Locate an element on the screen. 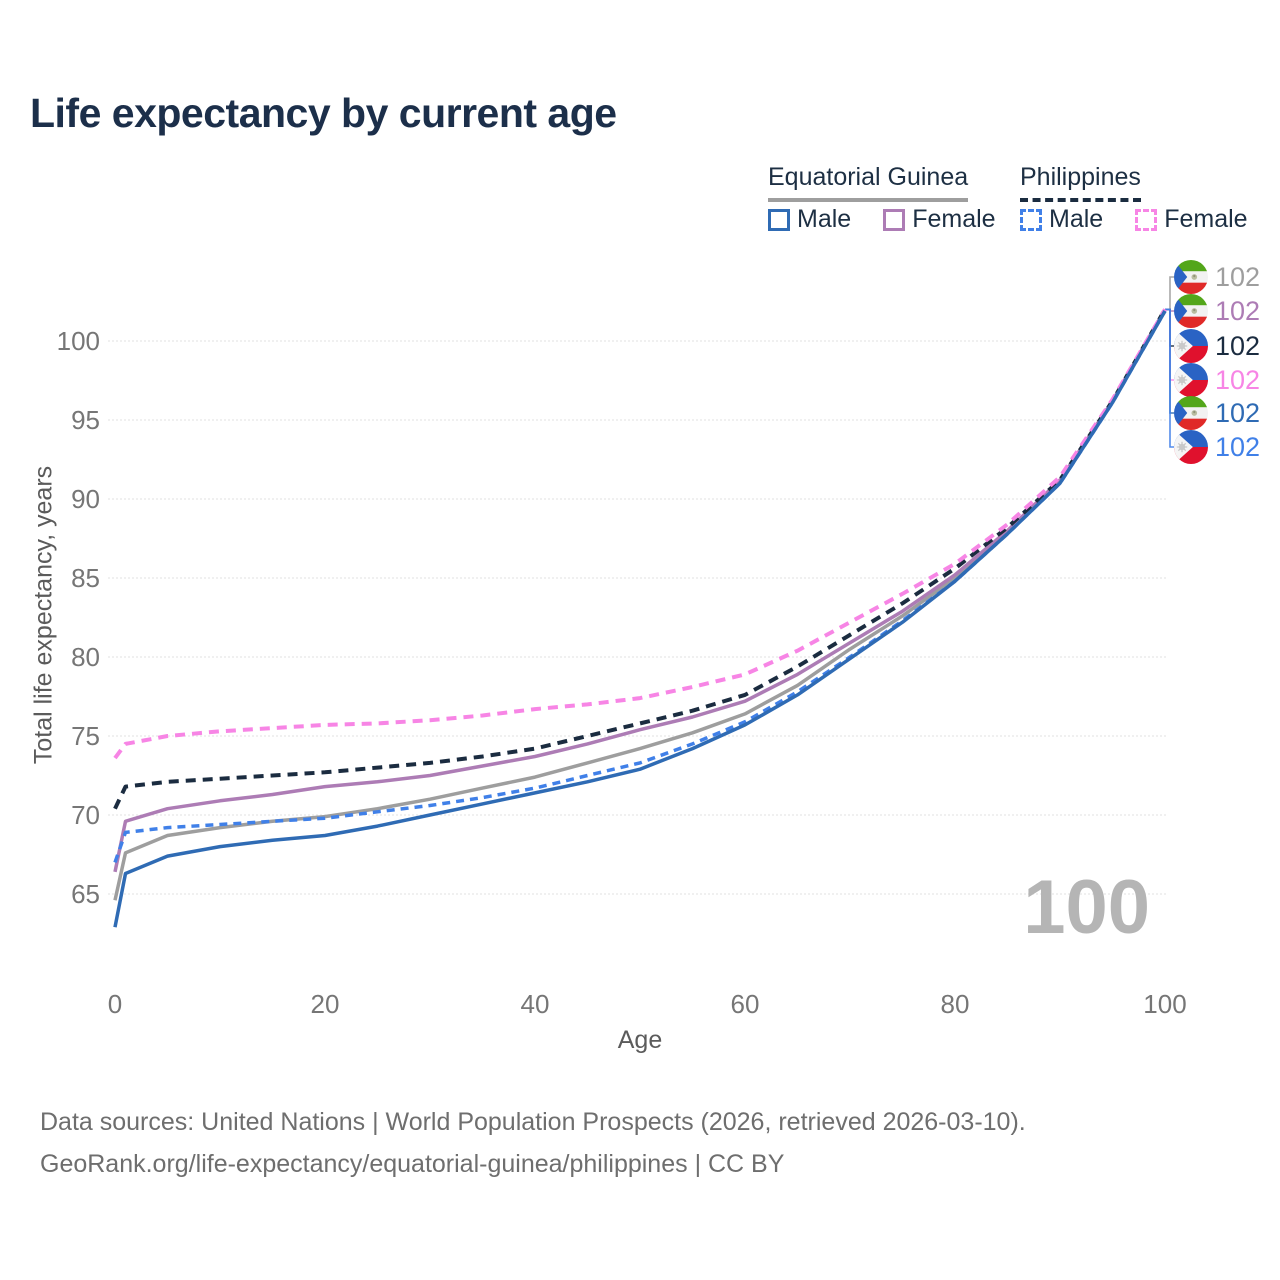 Image resolution: width=1280 pixels, height=1280 pixels. y-tick-label: 80 is located at coordinates (85, 657).